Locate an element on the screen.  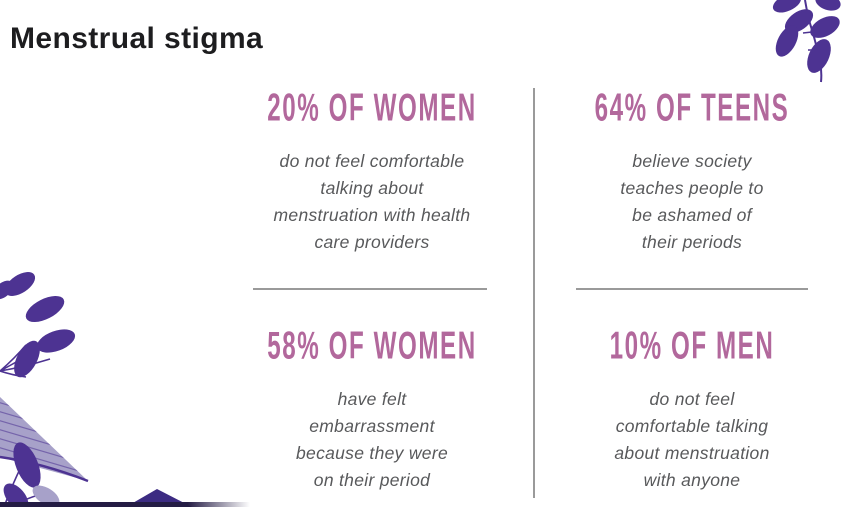
stat-headline: 20% OF WOMEN is located at coordinates (372, 108).